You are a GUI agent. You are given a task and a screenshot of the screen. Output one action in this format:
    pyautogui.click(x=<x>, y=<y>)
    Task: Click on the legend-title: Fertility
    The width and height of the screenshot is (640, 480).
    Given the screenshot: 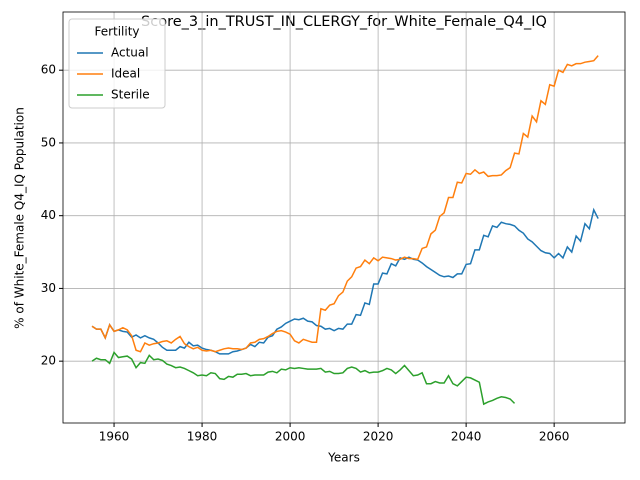 What is the action you would take?
    pyautogui.click(x=116, y=32)
    